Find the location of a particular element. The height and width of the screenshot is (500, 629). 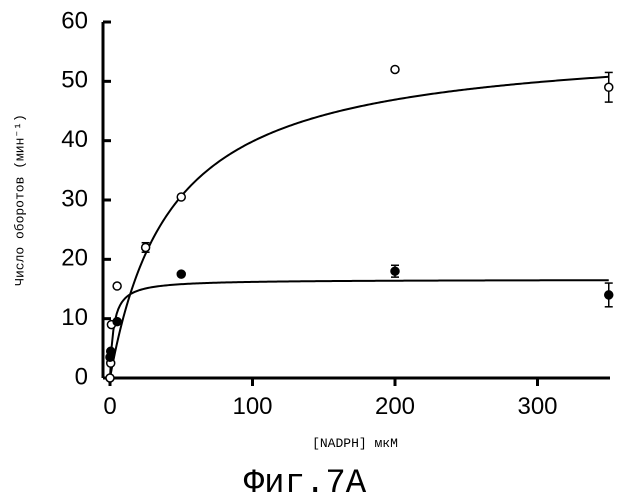

x-tick-label: 200 is located at coordinates (395, 406).